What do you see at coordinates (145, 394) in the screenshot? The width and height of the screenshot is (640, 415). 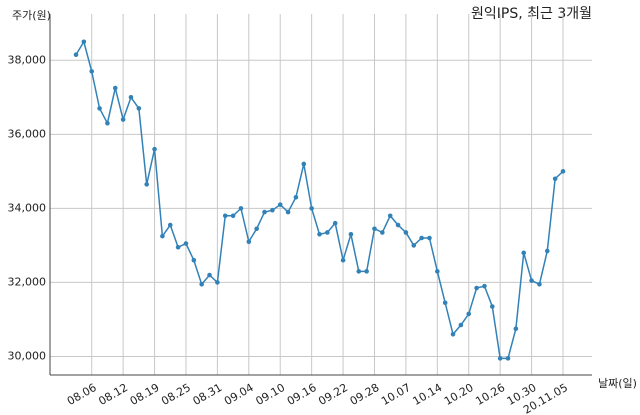 I see `x-tick-label: 08.19` at bounding box center [145, 394].